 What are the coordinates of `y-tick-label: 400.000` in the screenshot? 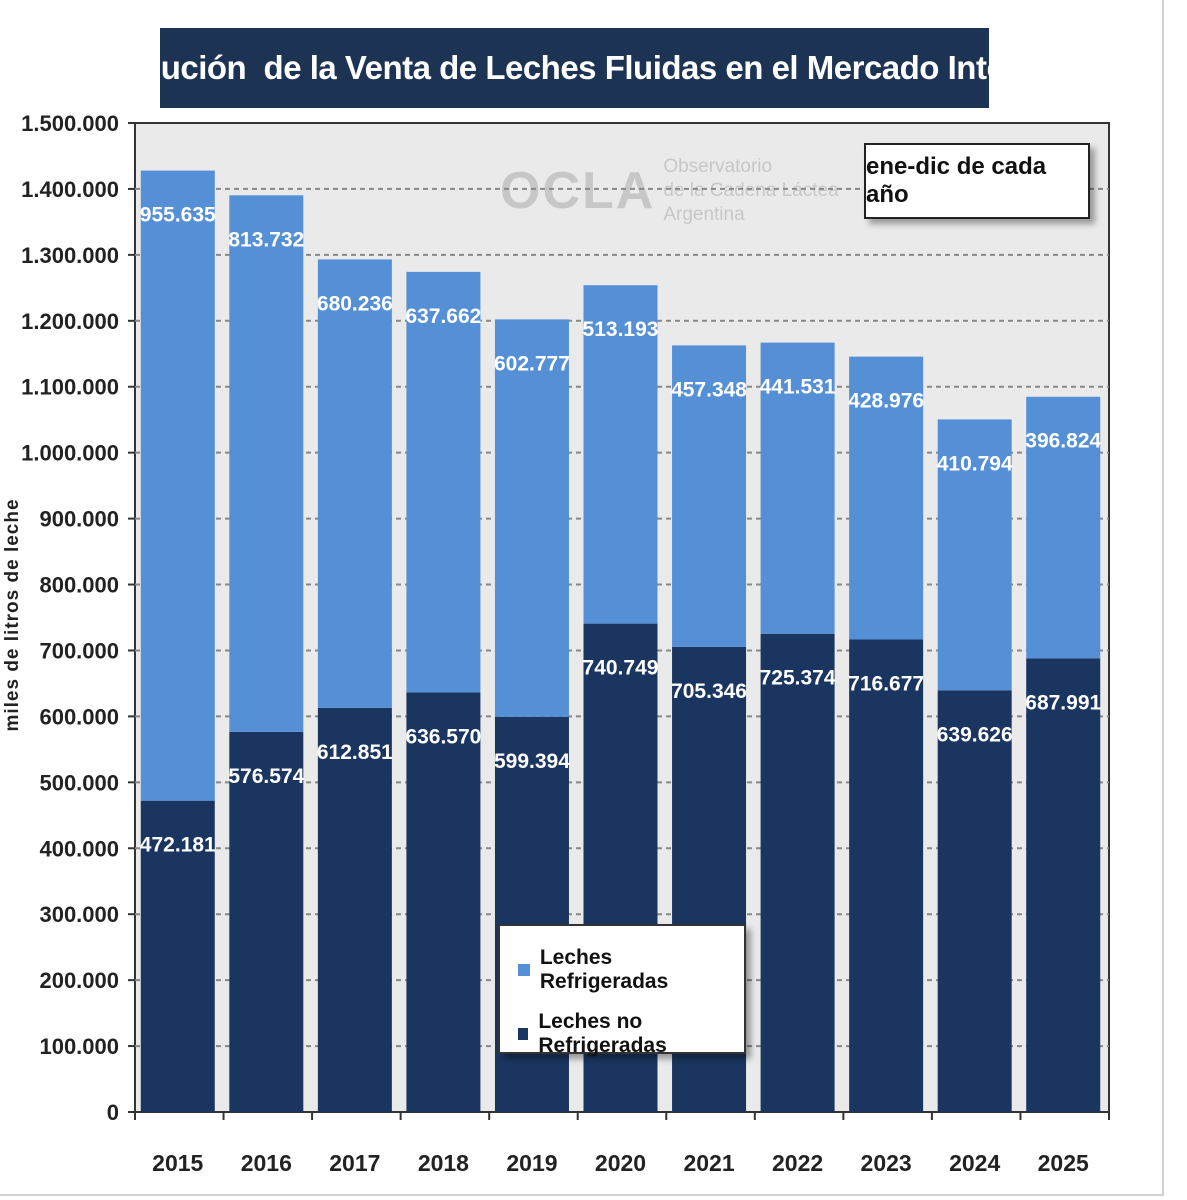 It's located at (79, 848).